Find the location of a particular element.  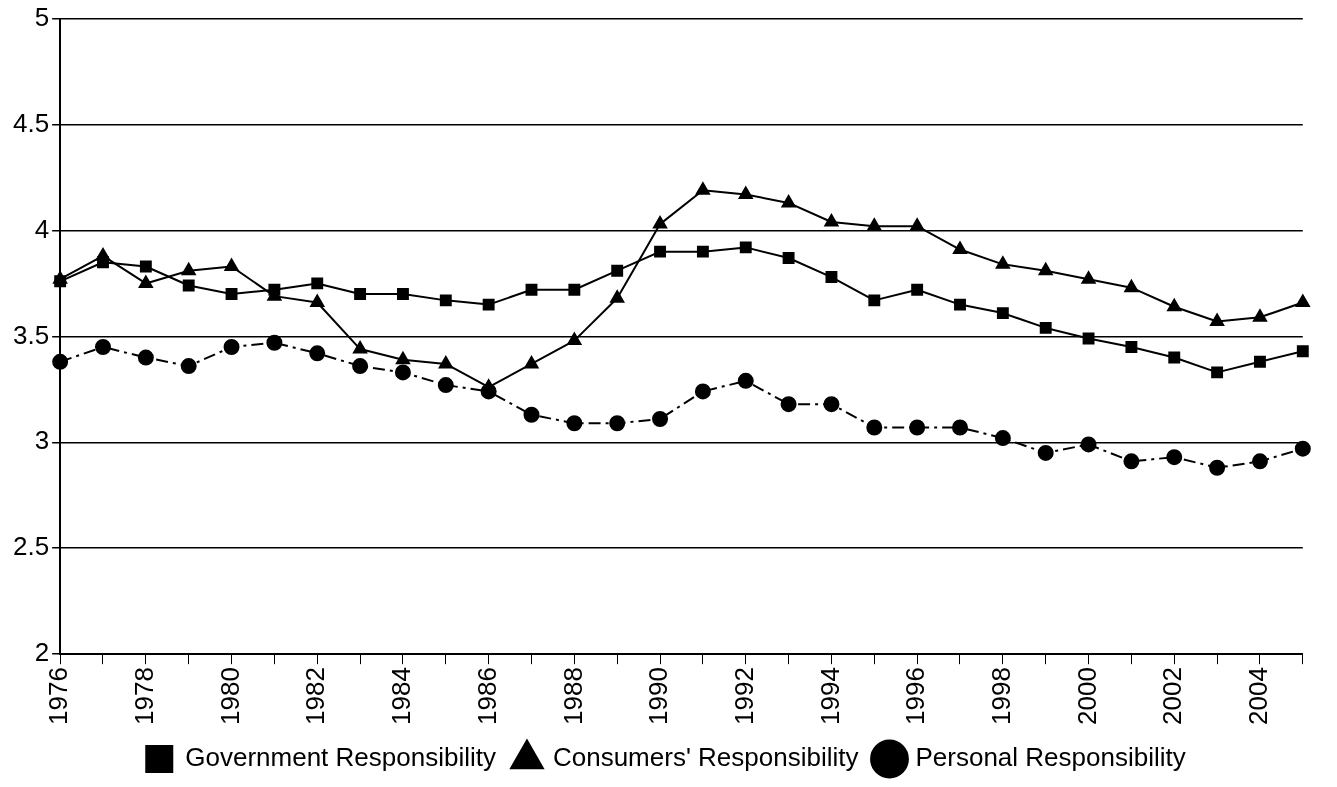

x-tick-label: 1998 is located at coordinates (1001, 696).